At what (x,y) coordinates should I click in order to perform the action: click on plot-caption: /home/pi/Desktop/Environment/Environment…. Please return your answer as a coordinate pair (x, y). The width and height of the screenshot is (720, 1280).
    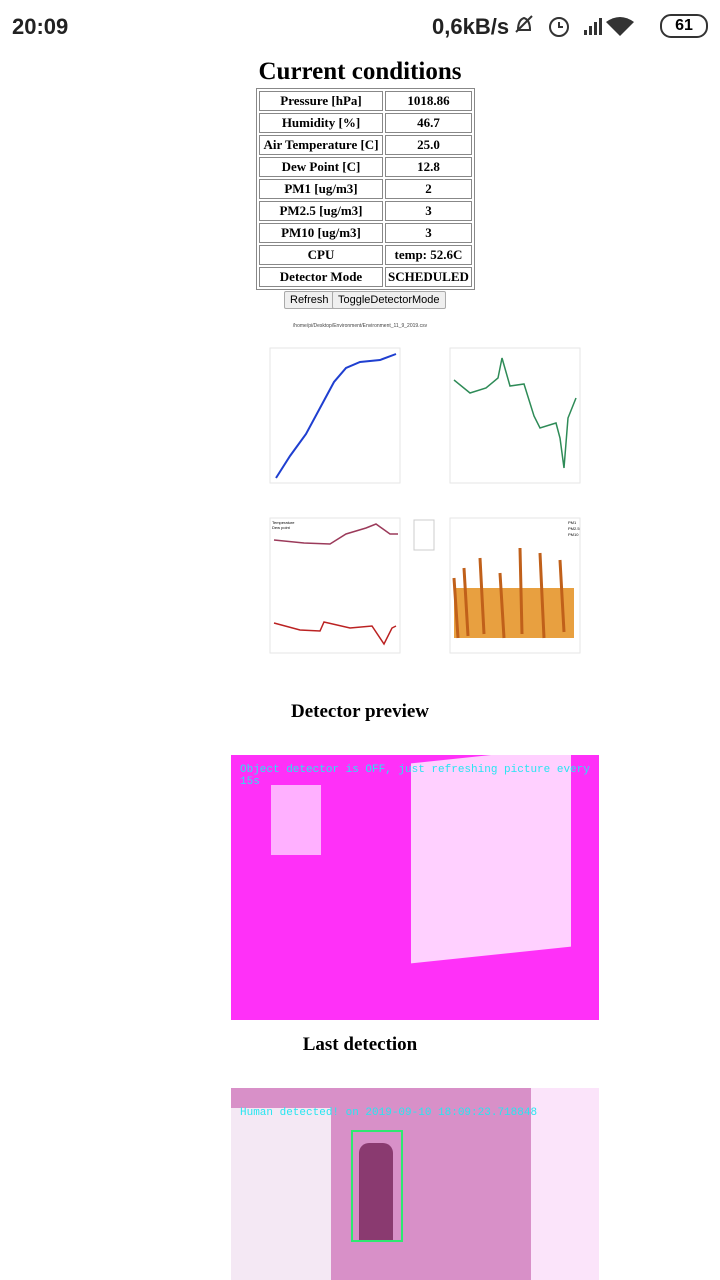
    Looking at the image, I should click on (360, 326).